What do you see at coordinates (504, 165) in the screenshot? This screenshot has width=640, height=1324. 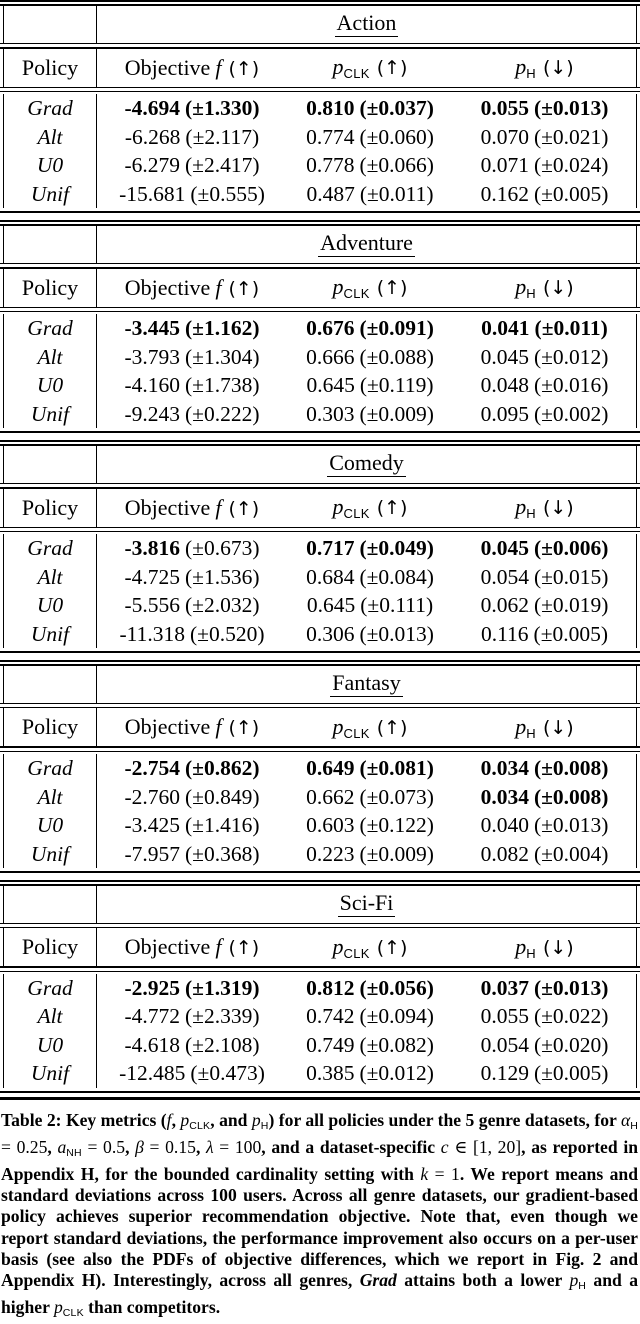 I see `metric-value: 0.071` at bounding box center [504, 165].